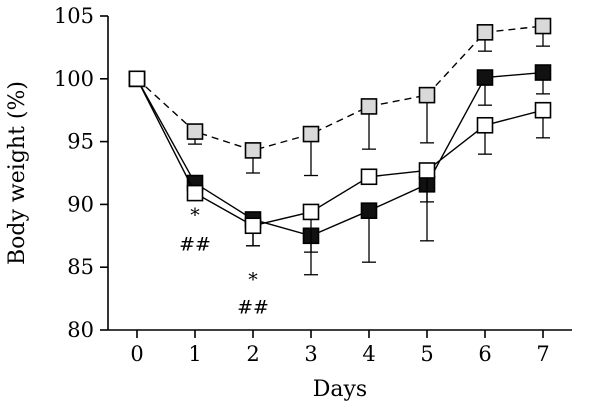  What do you see at coordinates (80, 267) in the screenshot?
I see `y-tick-label: 85` at bounding box center [80, 267].